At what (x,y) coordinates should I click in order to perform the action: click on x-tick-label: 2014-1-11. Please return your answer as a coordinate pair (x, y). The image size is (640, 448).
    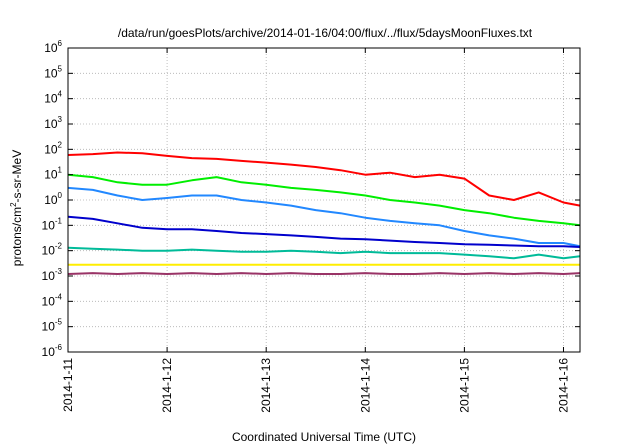
    Looking at the image, I should click on (68, 385).